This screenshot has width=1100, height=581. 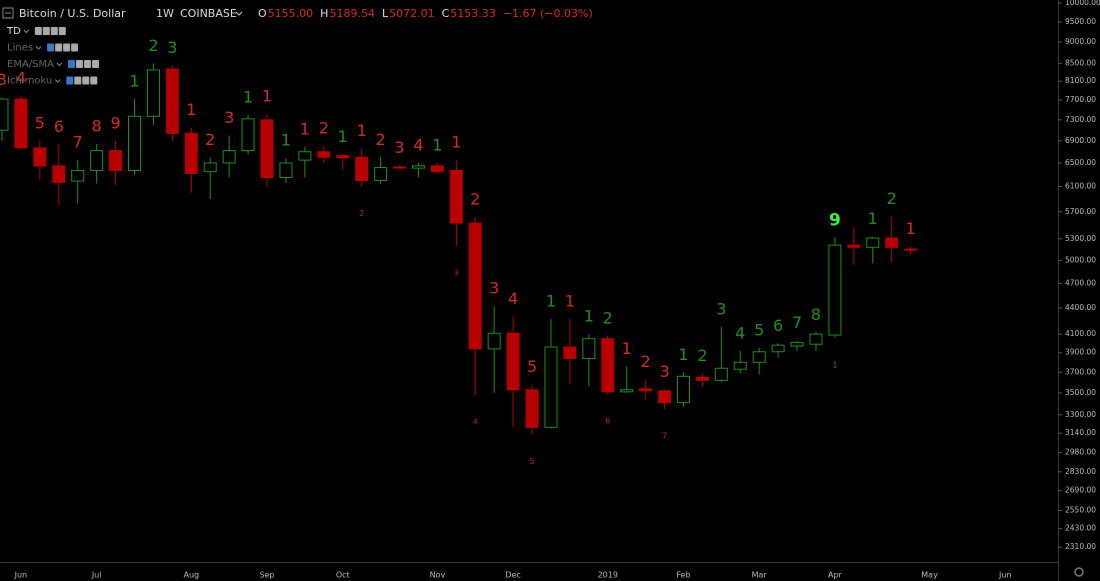 I want to click on td-setup: 3, so click(x=456, y=272).